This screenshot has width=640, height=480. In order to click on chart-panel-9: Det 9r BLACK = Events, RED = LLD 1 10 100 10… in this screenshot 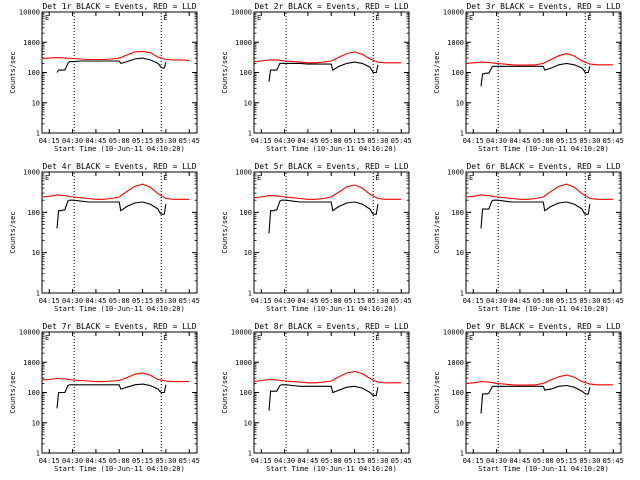, I will do `click(528, 397)`.